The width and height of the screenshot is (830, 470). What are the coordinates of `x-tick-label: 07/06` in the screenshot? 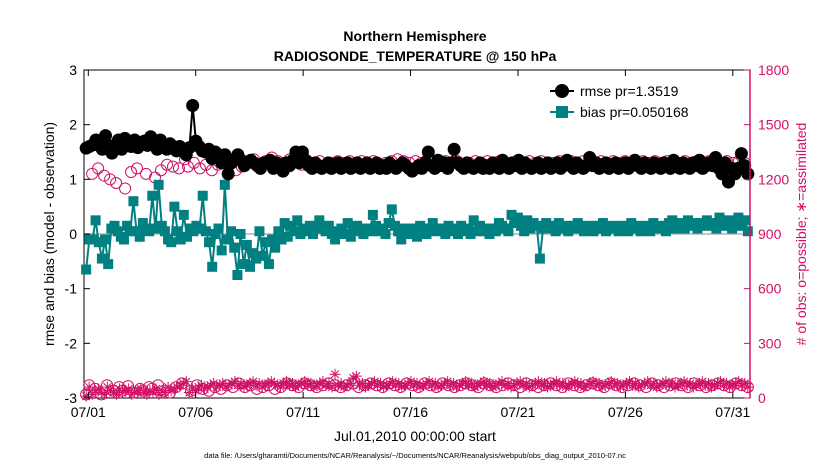 It's located at (195, 412).